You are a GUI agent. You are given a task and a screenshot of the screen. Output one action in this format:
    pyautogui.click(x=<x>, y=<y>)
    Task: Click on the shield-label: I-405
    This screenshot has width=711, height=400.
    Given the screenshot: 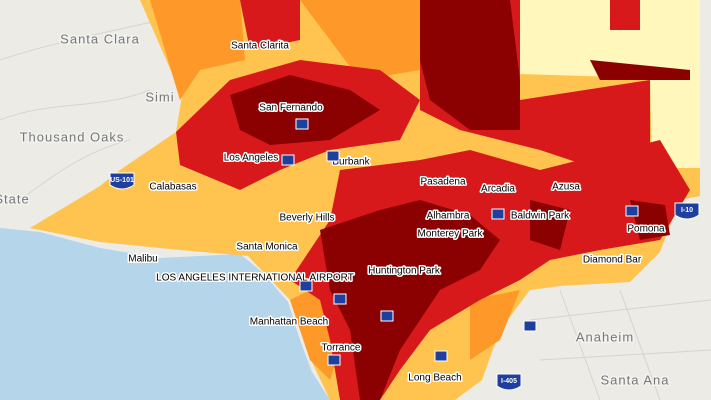 What is the action you would take?
    pyautogui.click(x=509, y=381)
    